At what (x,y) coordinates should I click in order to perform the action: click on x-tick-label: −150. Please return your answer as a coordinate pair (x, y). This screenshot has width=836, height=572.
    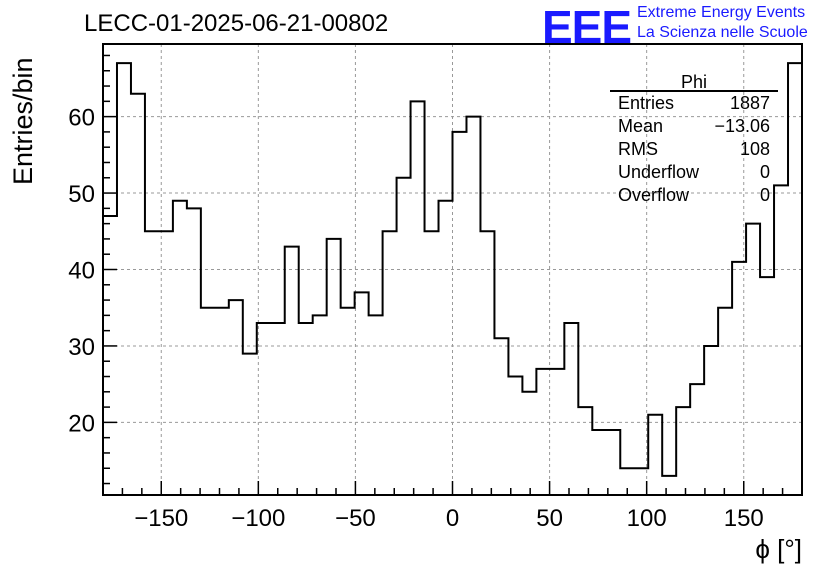
    Looking at the image, I should click on (161, 518).